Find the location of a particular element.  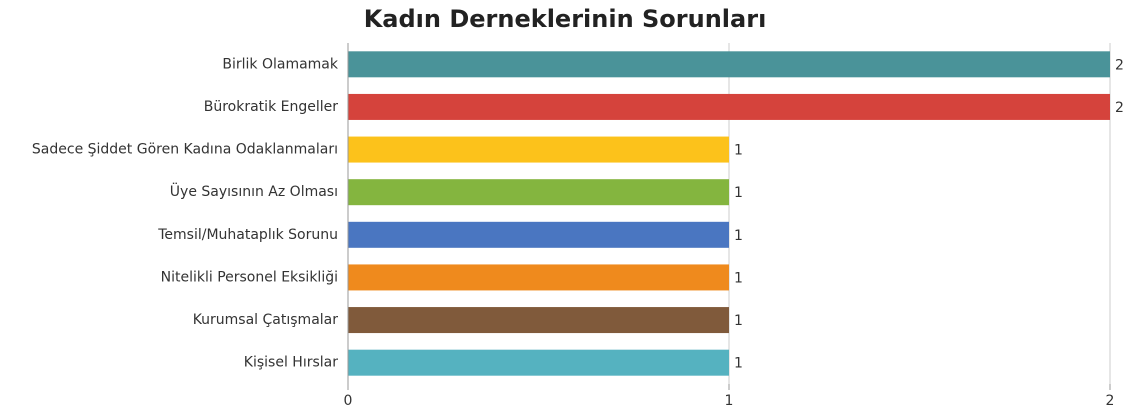

y-tick-label: Kişisel Hırslar is located at coordinates (291, 363).